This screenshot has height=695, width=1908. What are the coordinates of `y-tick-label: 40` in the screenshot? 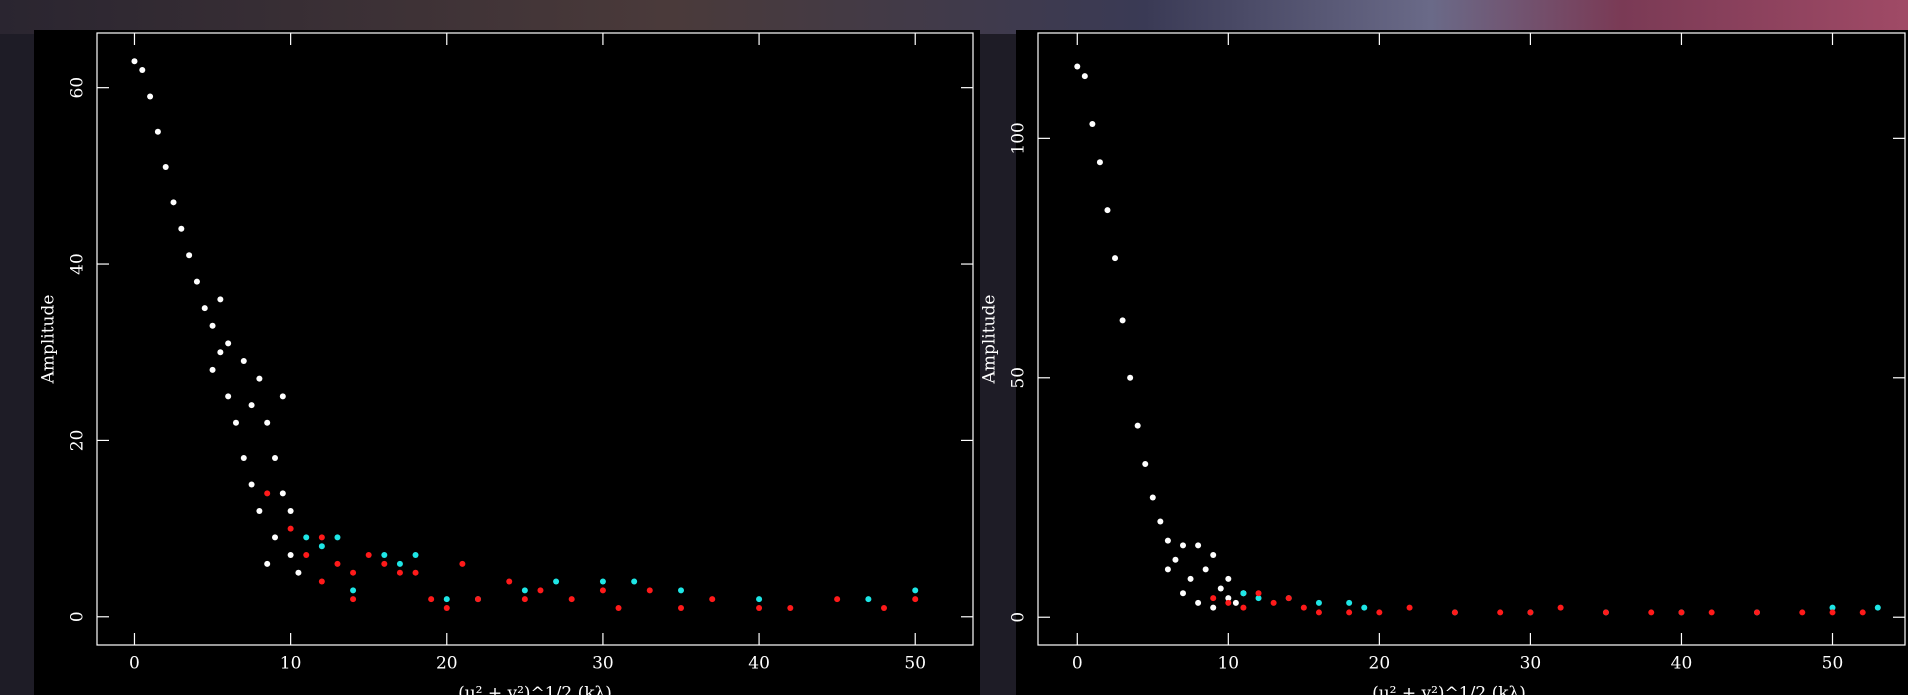 It's located at (78, 264).